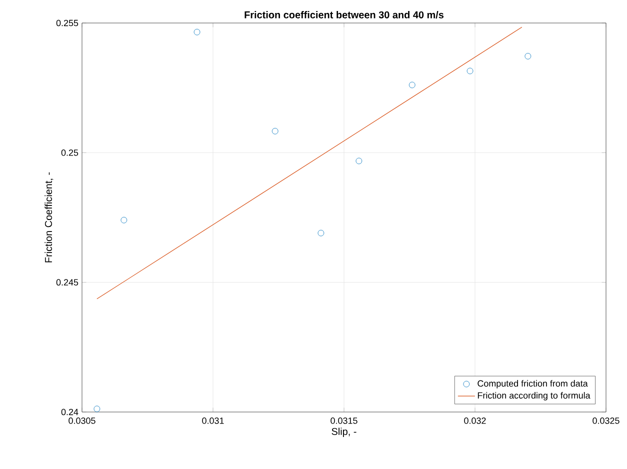 This screenshot has width=627, height=469. What do you see at coordinates (534, 396) in the screenshot?
I see `legend-label: Friction according to formula` at bounding box center [534, 396].